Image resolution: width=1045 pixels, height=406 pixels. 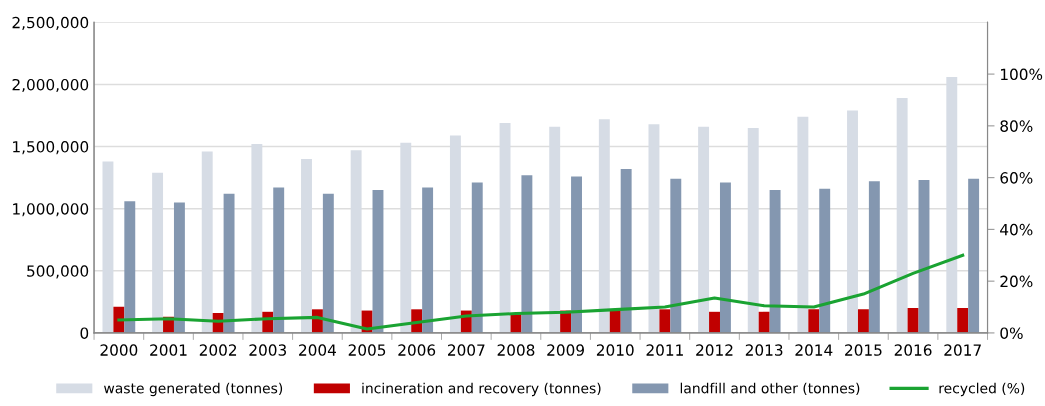 I want to click on y2-tick-label: 20%, so click(x=1016, y=281).